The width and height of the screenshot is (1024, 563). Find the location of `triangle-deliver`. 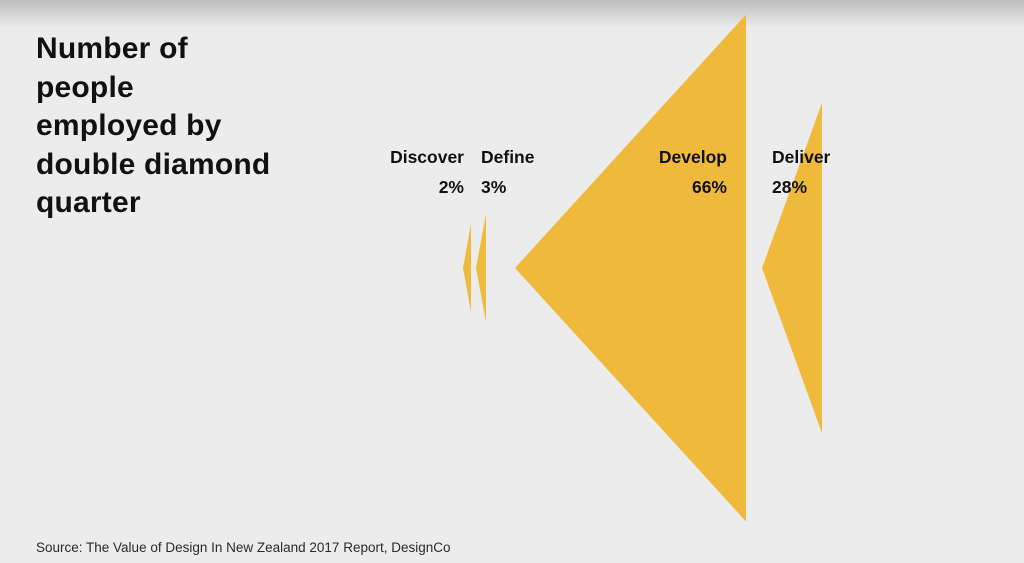

triangle-deliver is located at coordinates (792, 268).